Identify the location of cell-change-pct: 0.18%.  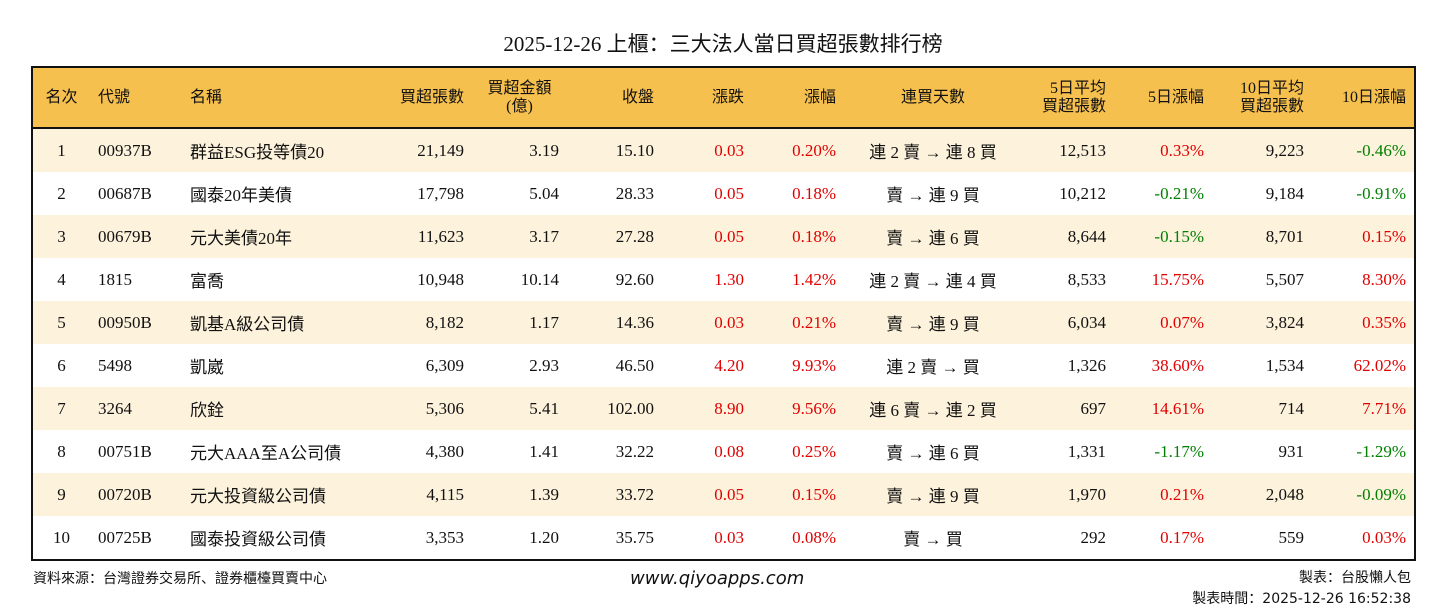
(814, 193).